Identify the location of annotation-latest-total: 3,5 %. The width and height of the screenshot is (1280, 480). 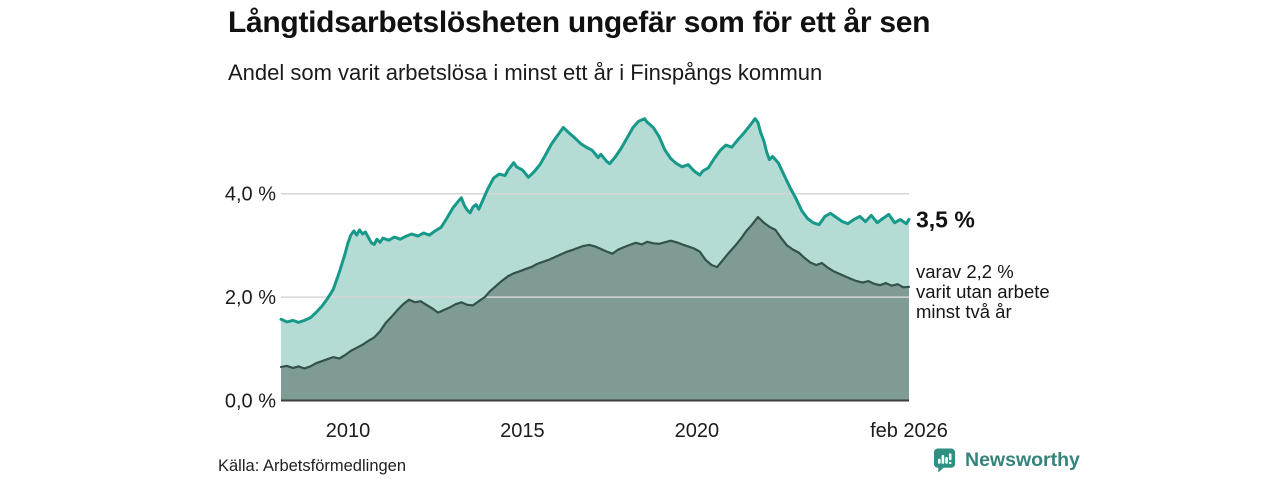
(945, 220).